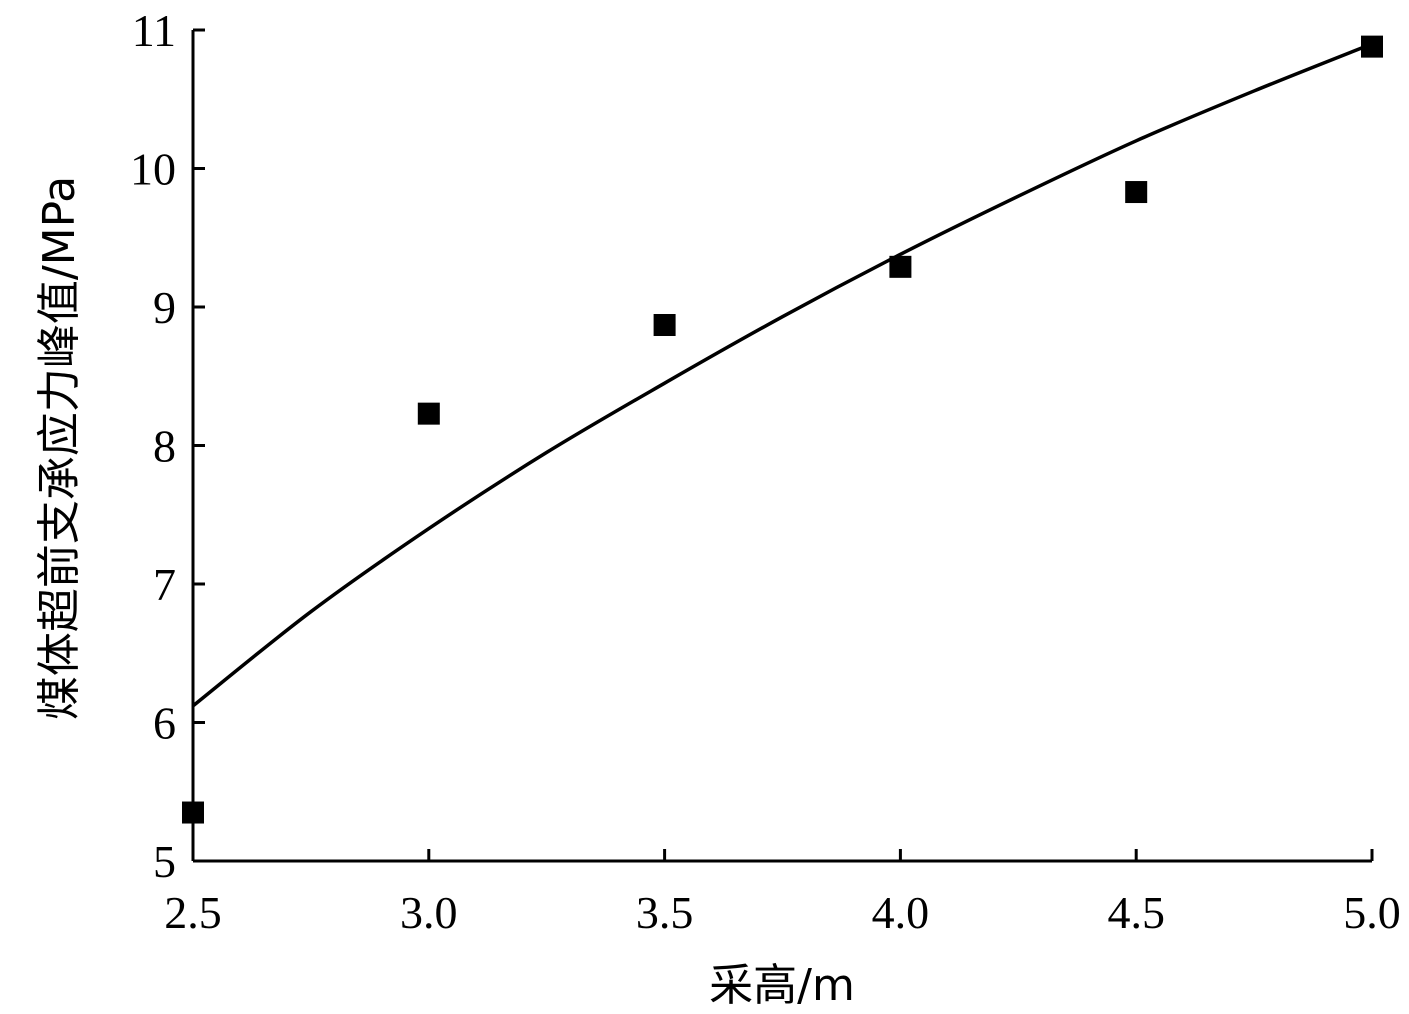  I want to click on x-tick-label: 3.5, so click(665, 912).